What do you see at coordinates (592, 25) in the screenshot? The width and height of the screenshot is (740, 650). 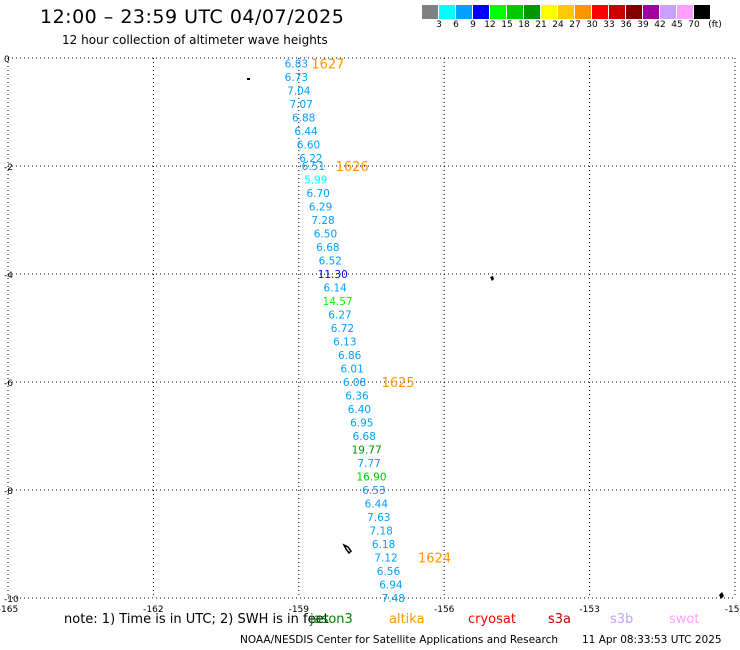 I see `legend-tick-label: 30` at bounding box center [592, 25].